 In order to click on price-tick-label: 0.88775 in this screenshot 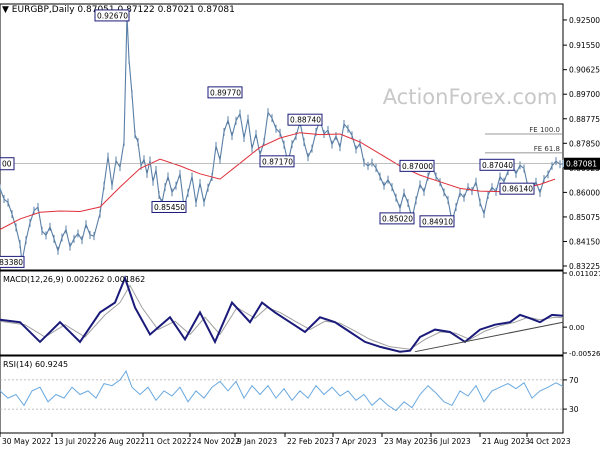, I will do `click(584, 119)`.